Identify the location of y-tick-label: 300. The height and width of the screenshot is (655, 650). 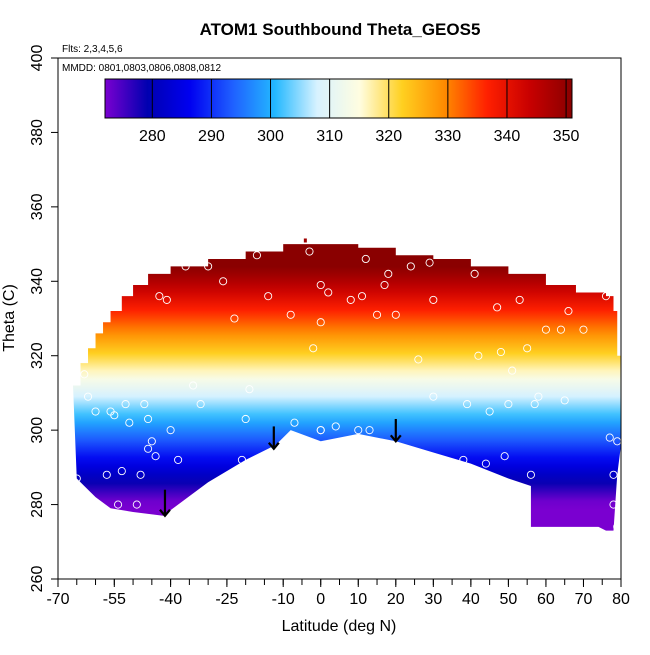
(37, 430).